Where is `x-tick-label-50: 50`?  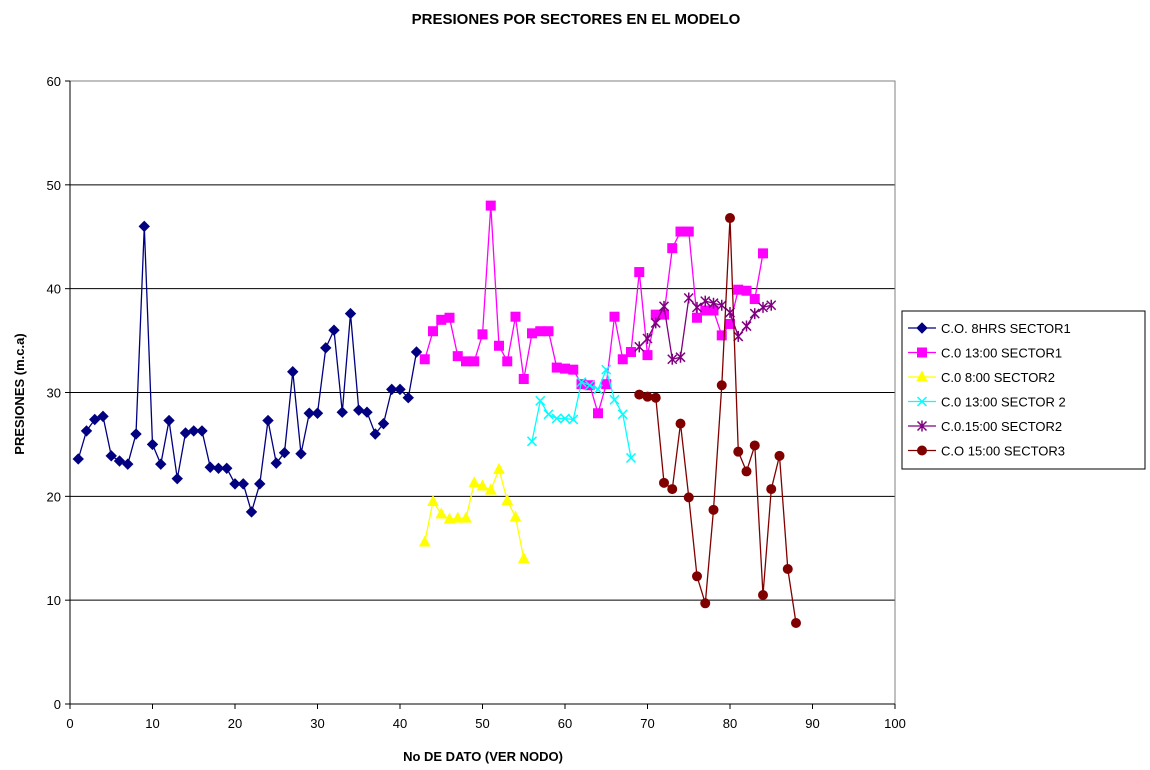
x-tick-label-50: 50 is located at coordinates (482, 723).